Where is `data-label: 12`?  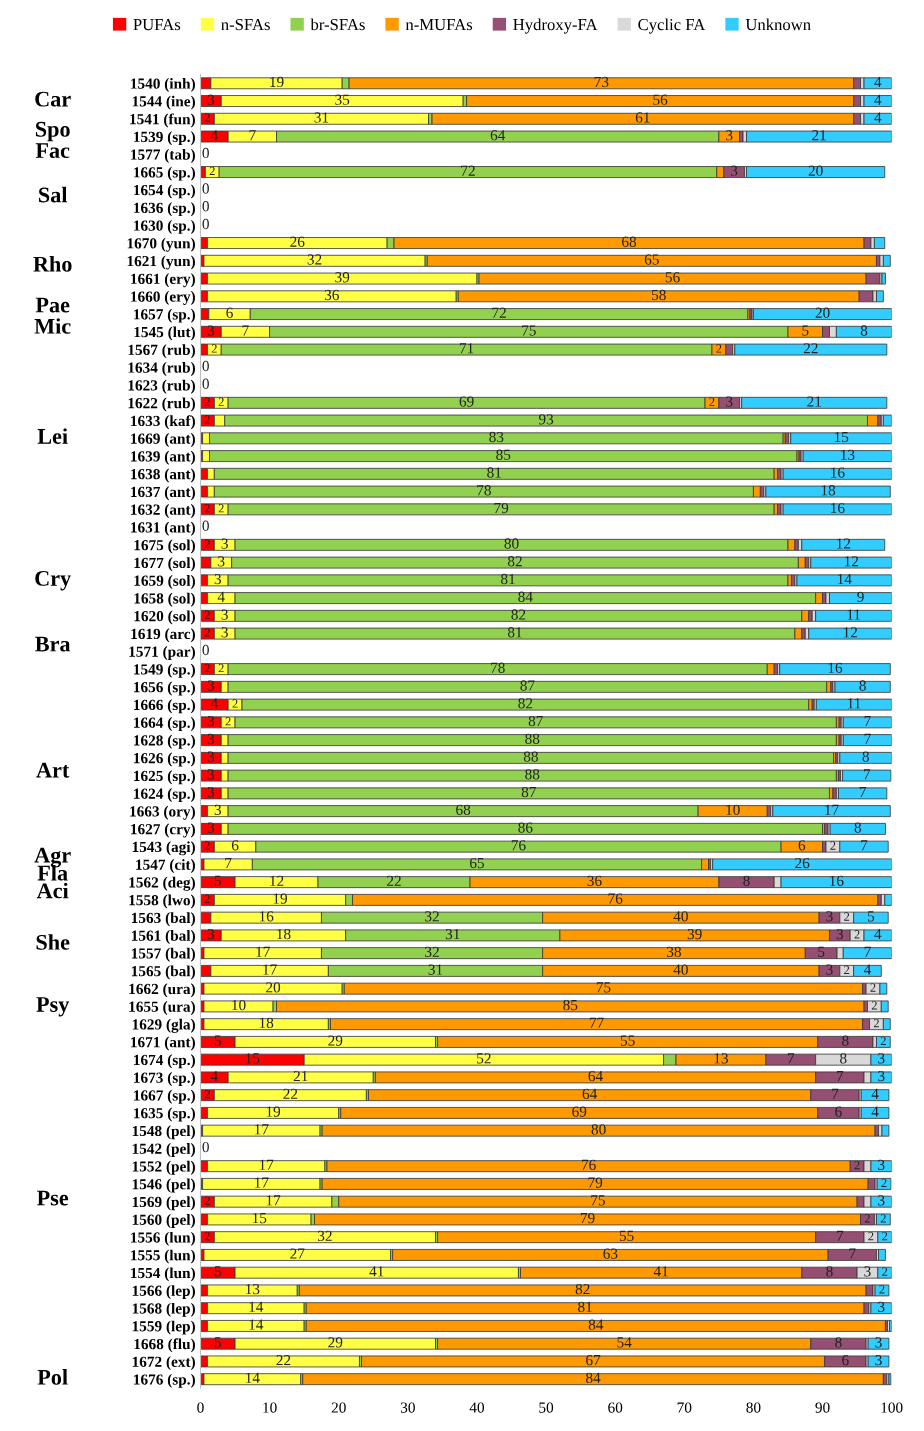 data-label: 12 is located at coordinates (277, 880).